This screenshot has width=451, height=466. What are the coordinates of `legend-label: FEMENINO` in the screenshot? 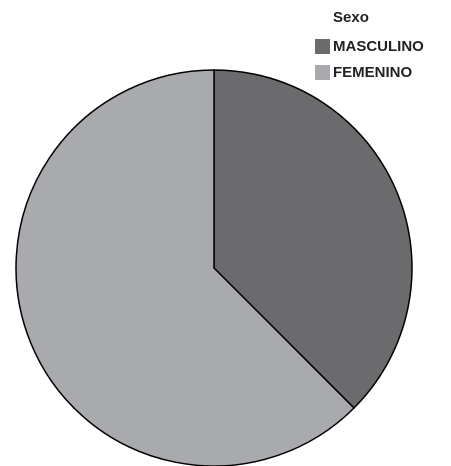 It's located at (373, 72).